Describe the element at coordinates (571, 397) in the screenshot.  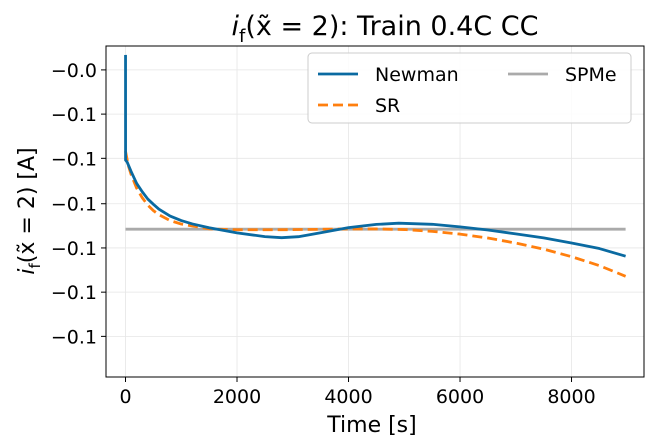
I see `x-tick-label: 8000` at that location.